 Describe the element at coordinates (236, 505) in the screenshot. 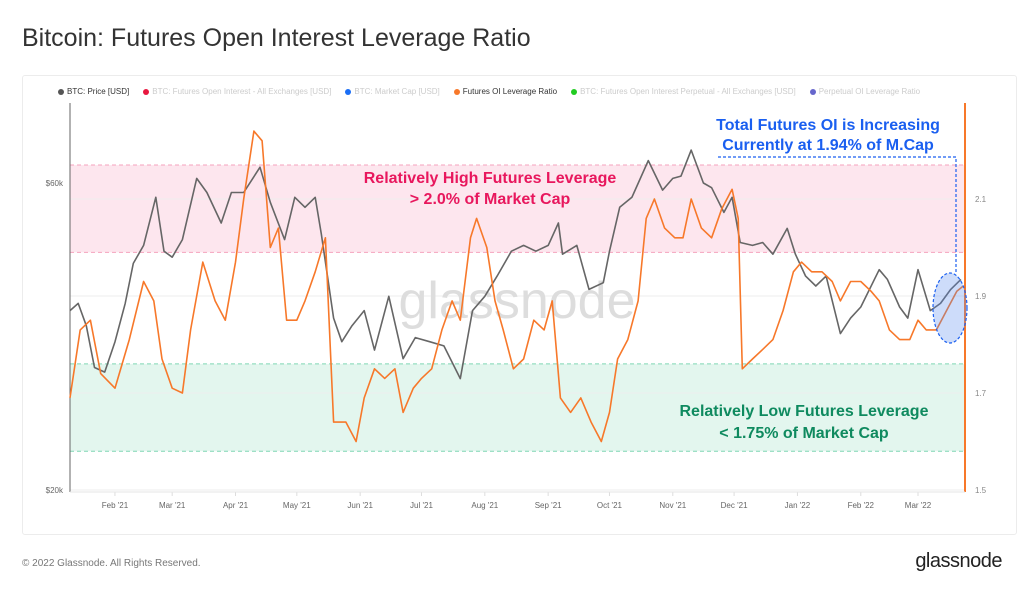

I see `x-tick-label: Apr '21` at that location.